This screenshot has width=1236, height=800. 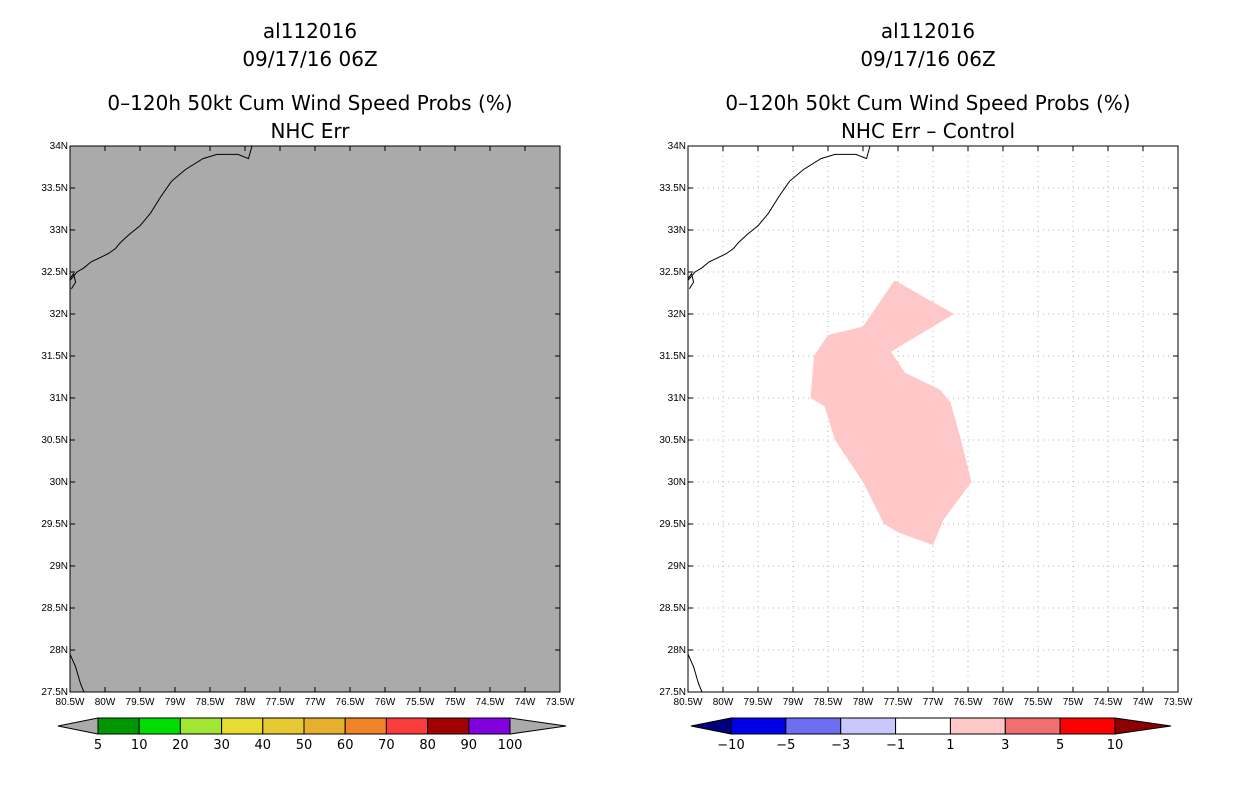 What do you see at coordinates (310, 131) in the screenshot?
I see `left-title-subtitle: NHC Err` at bounding box center [310, 131].